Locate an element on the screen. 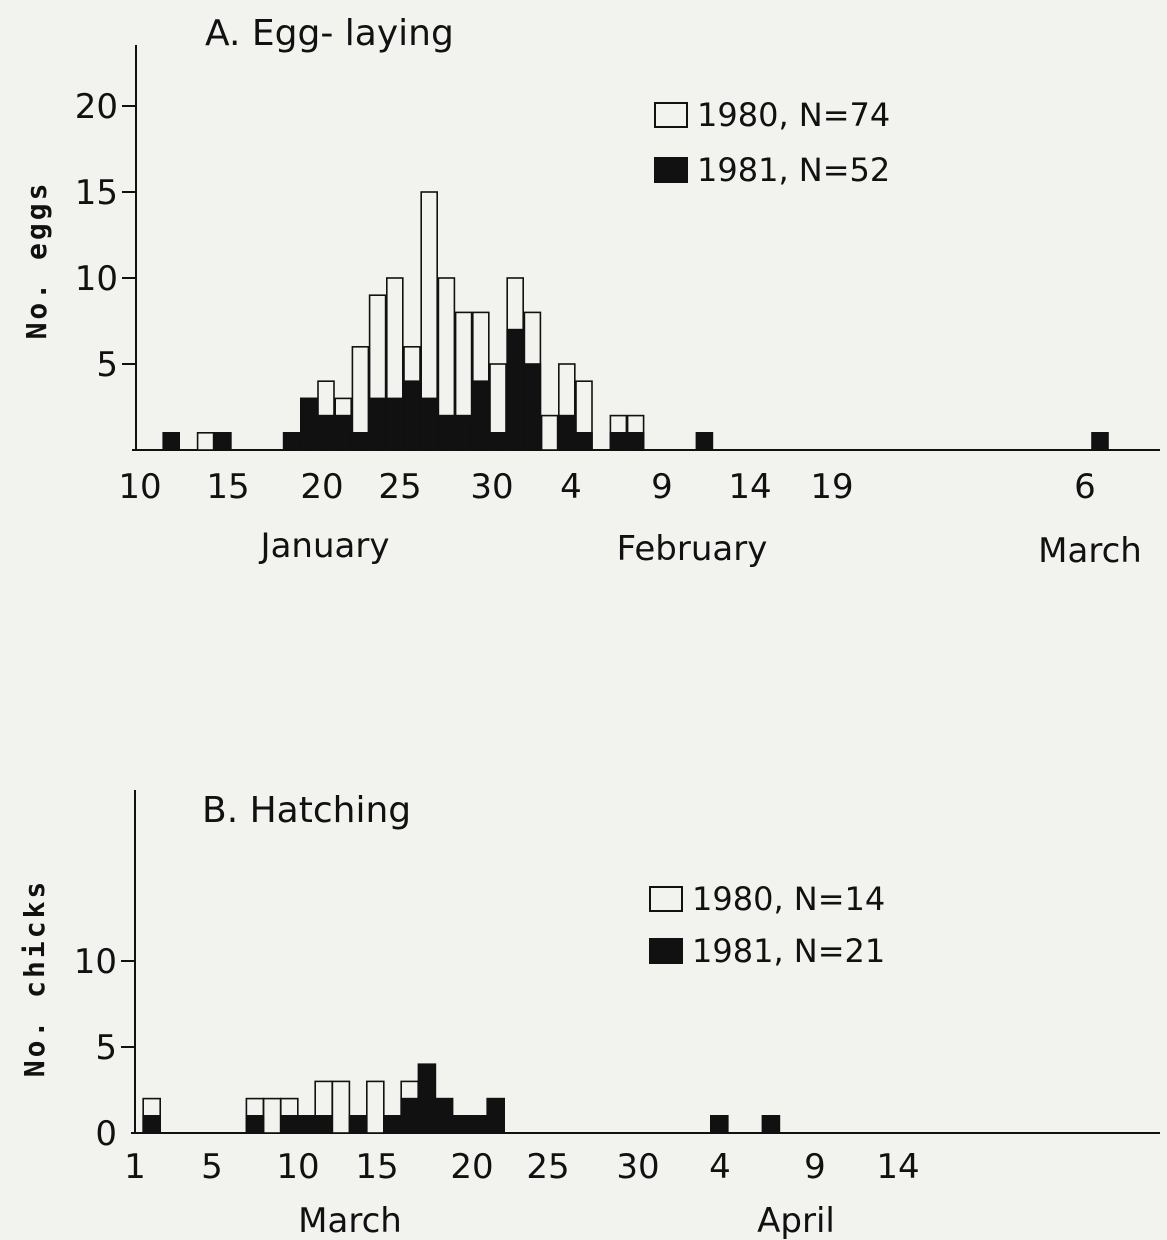 The width and height of the screenshot is (1167, 1240). y-tick-label: 20 is located at coordinates (96, 107).